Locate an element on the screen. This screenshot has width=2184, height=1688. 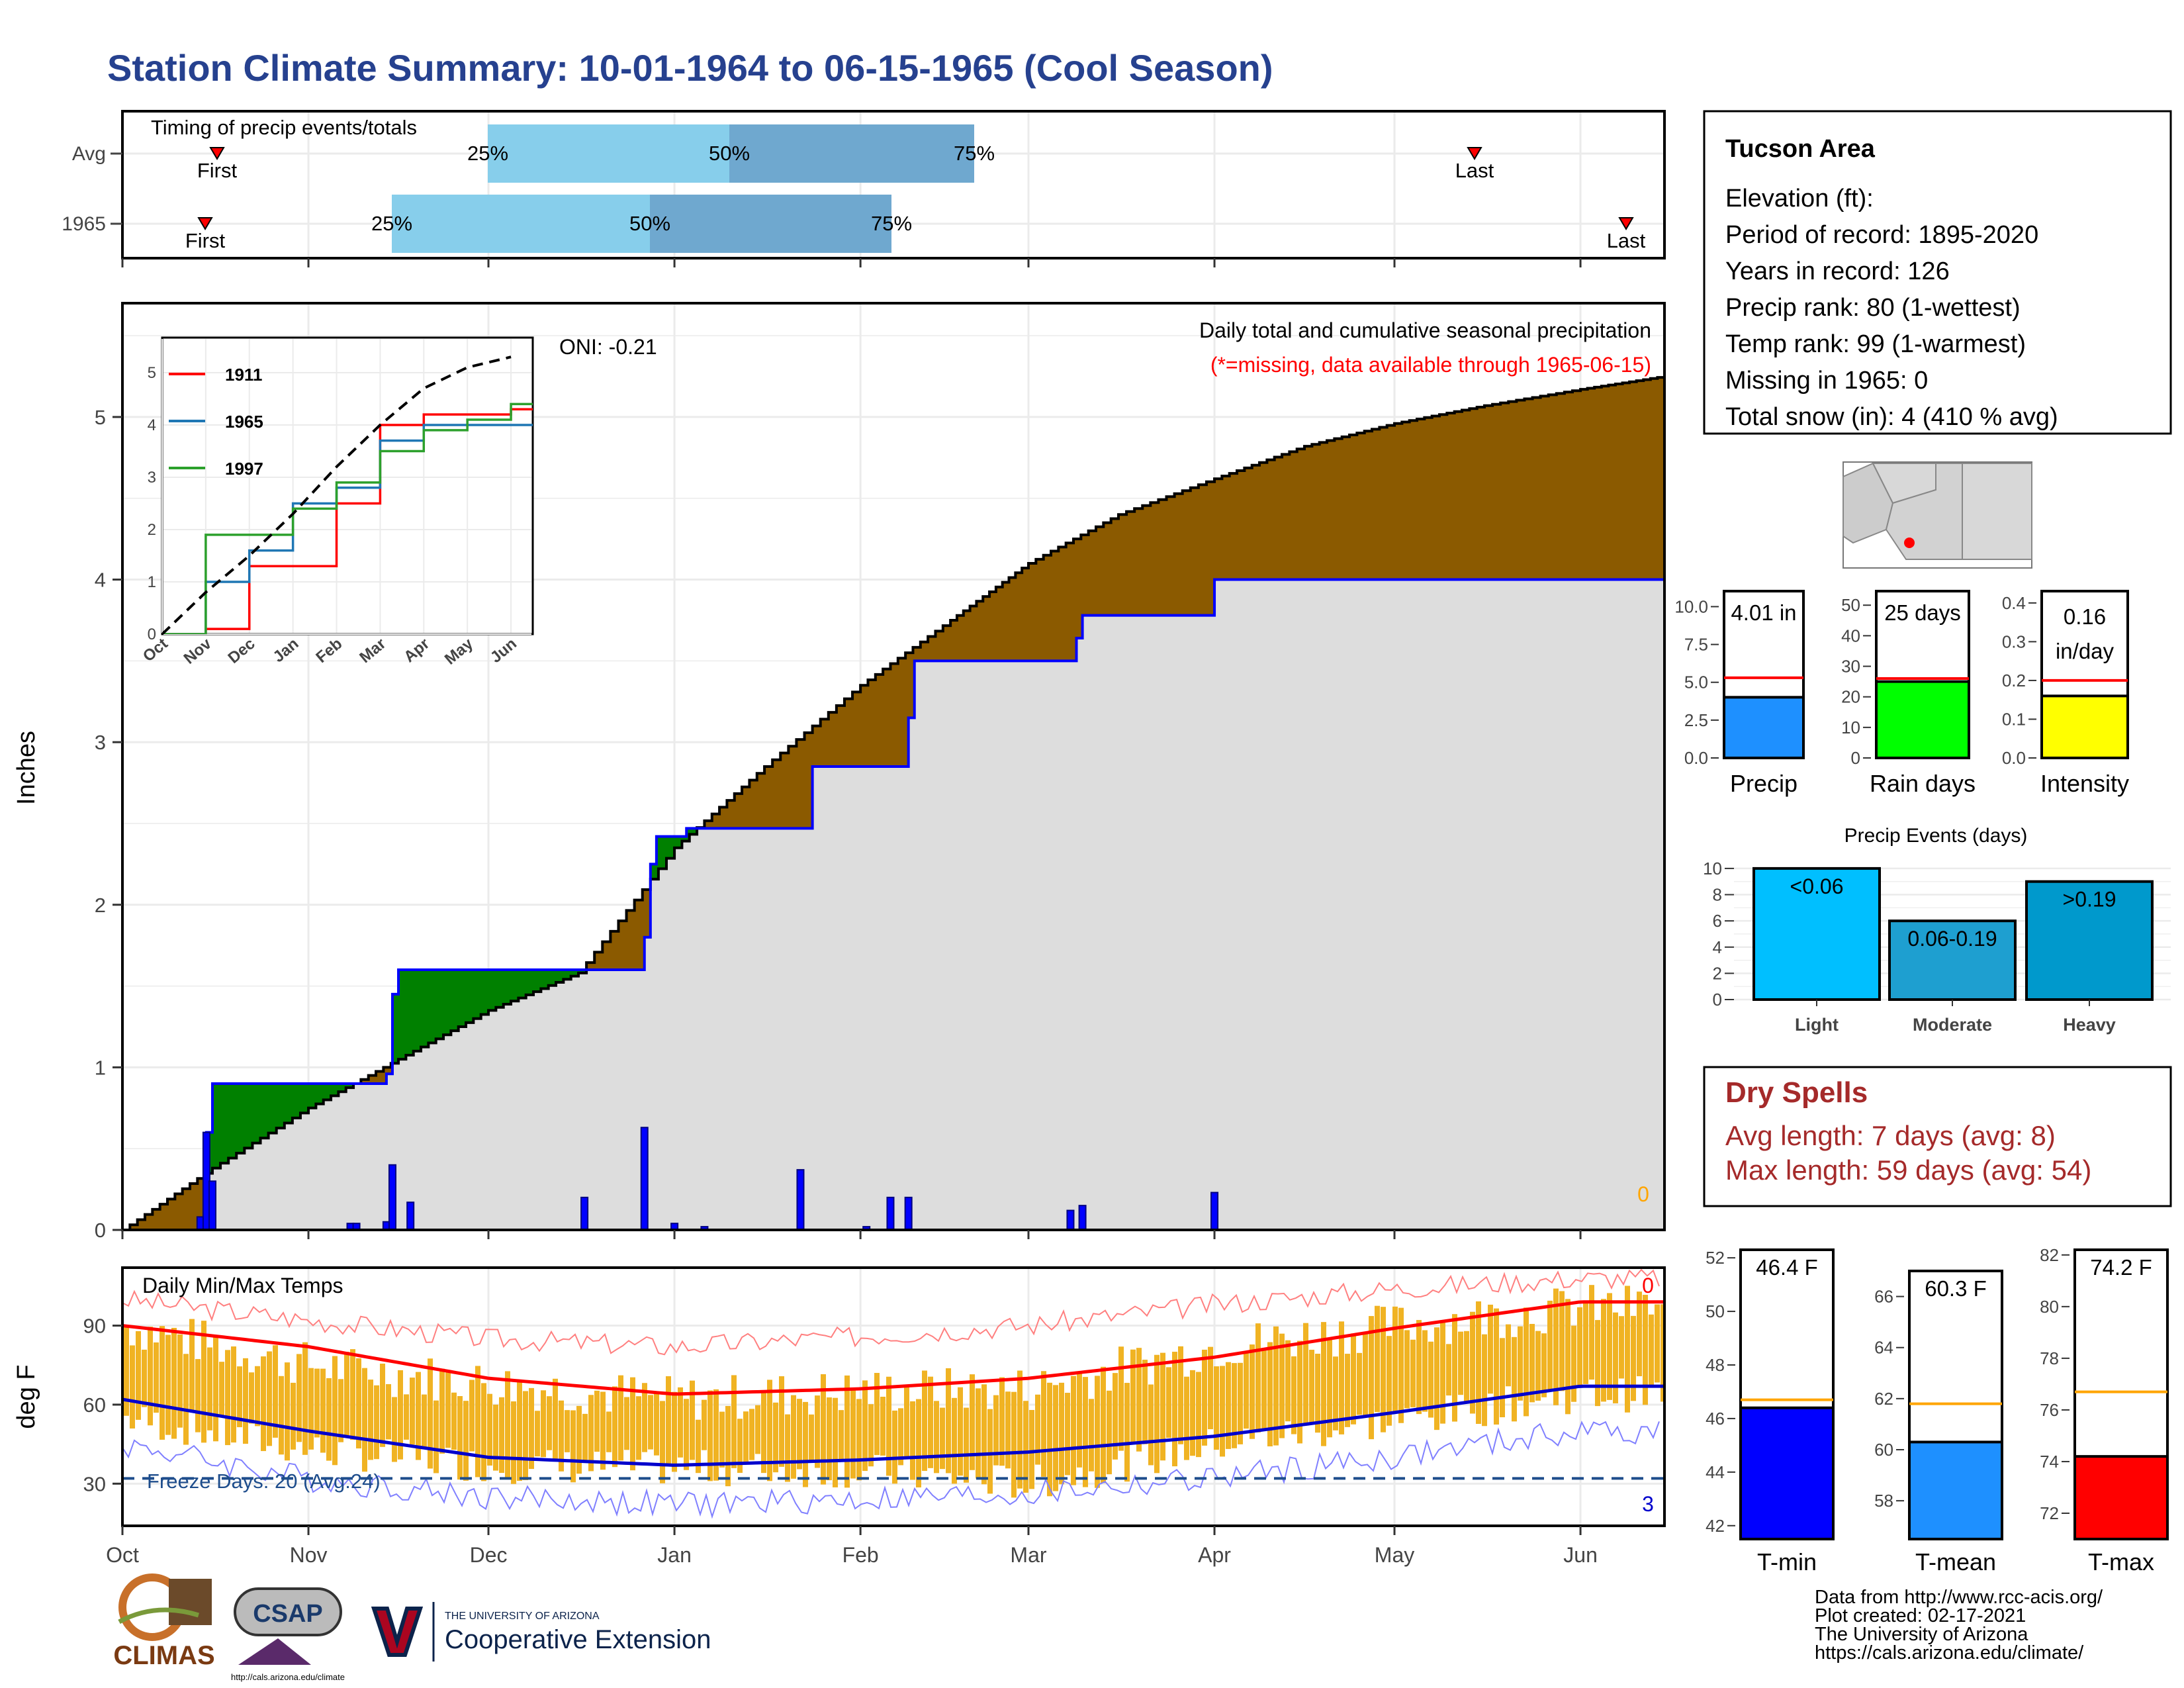
summary-bar-intensity is located at coordinates (2084, 726).